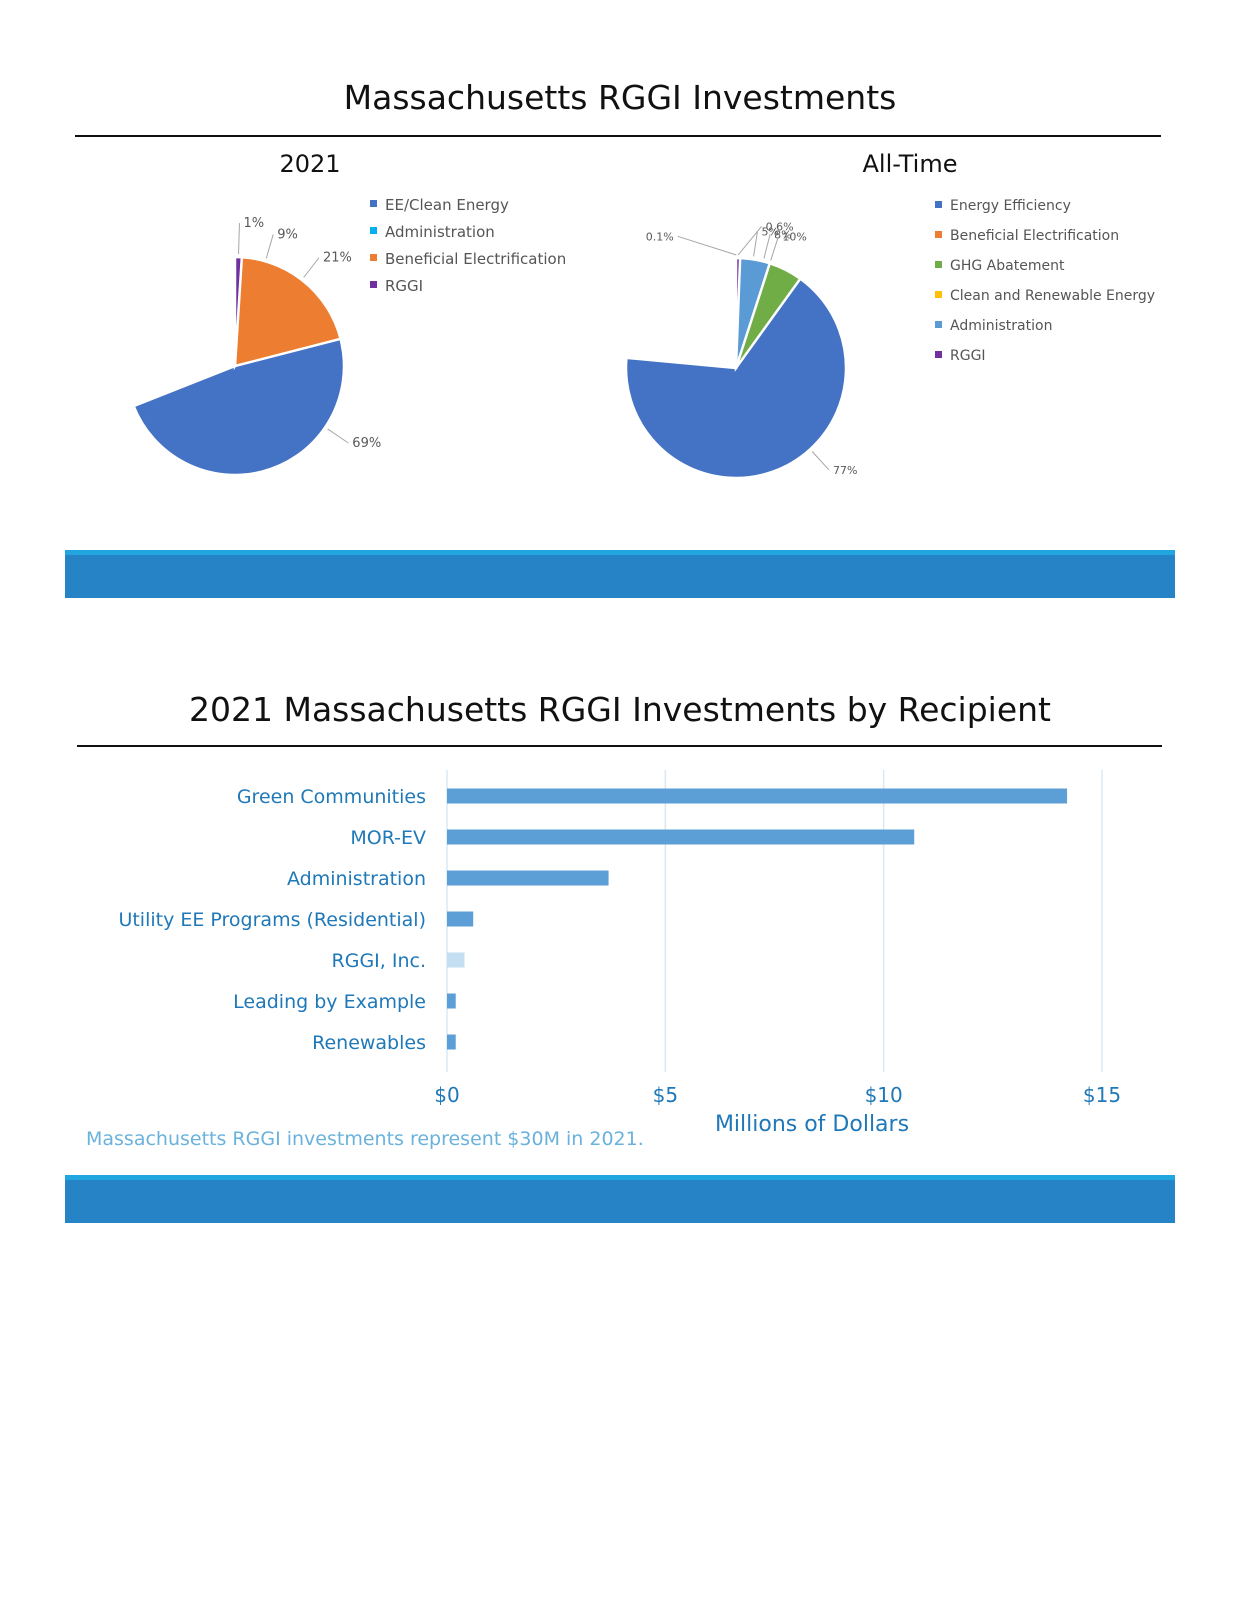 Image resolution: width=1240 pixels, height=1605 pixels. Describe the element at coordinates (269, 246) in the screenshot. I see `pie-2021-leader-administration` at that location.